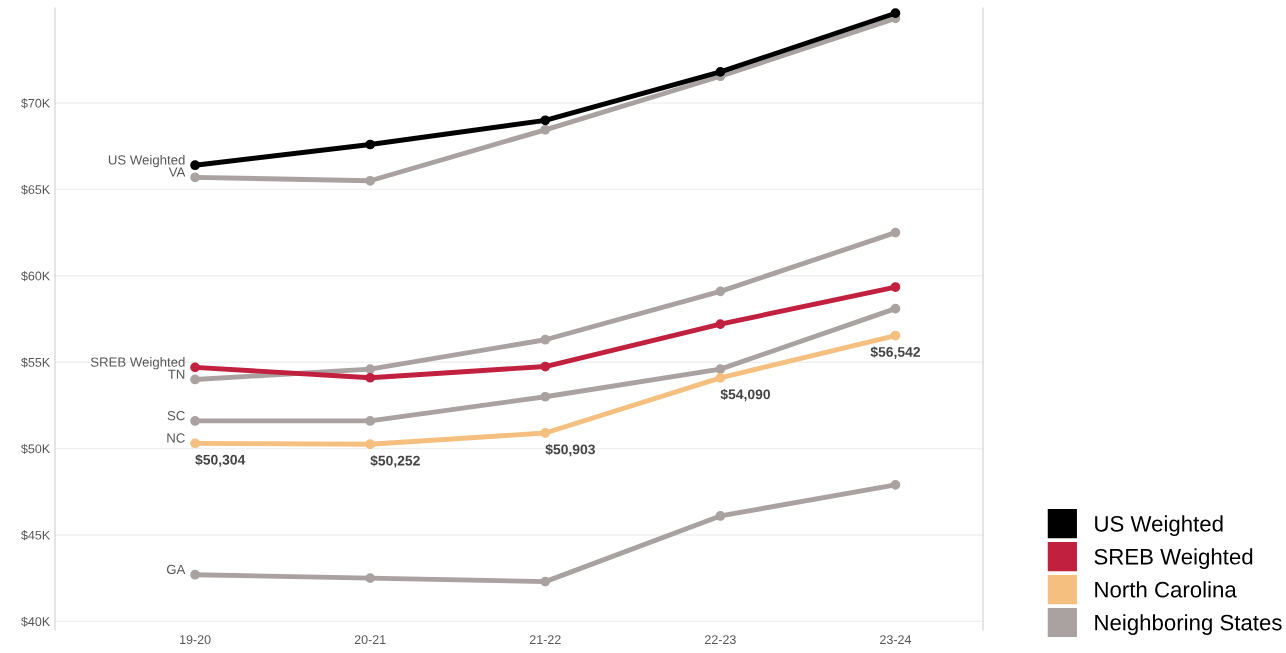 The width and height of the screenshot is (1286, 653). I want to click on data-label: $50,304, so click(220, 460).